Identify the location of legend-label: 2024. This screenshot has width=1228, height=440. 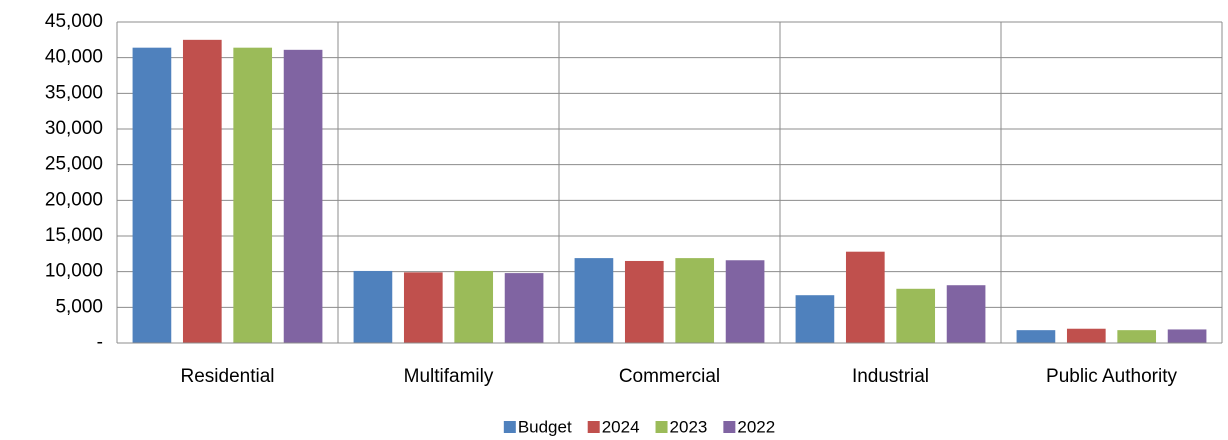
(621, 426).